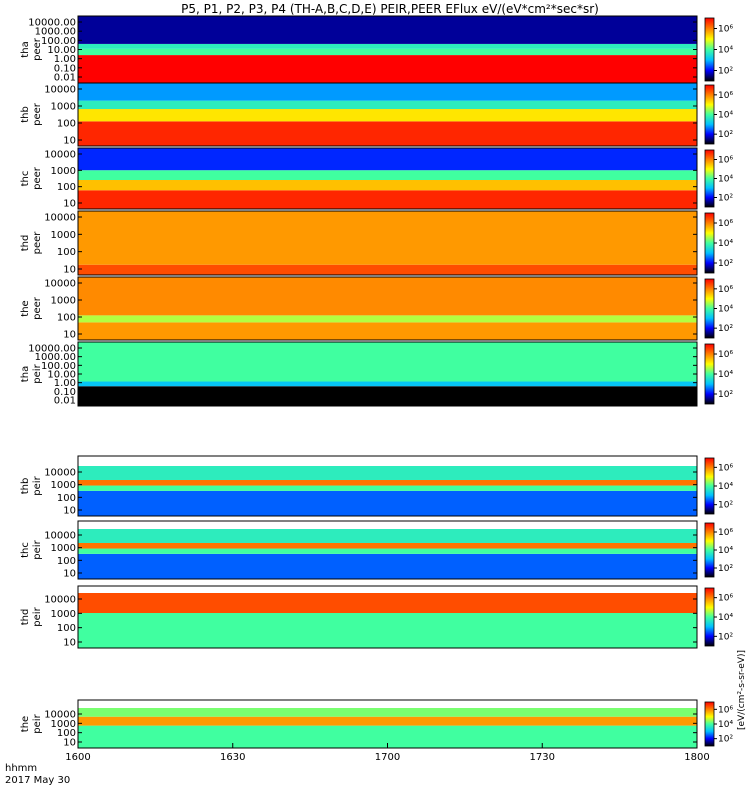 The width and height of the screenshot is (750, 800). I want to click on x-axis-name: hhmm, so click(21, 768).